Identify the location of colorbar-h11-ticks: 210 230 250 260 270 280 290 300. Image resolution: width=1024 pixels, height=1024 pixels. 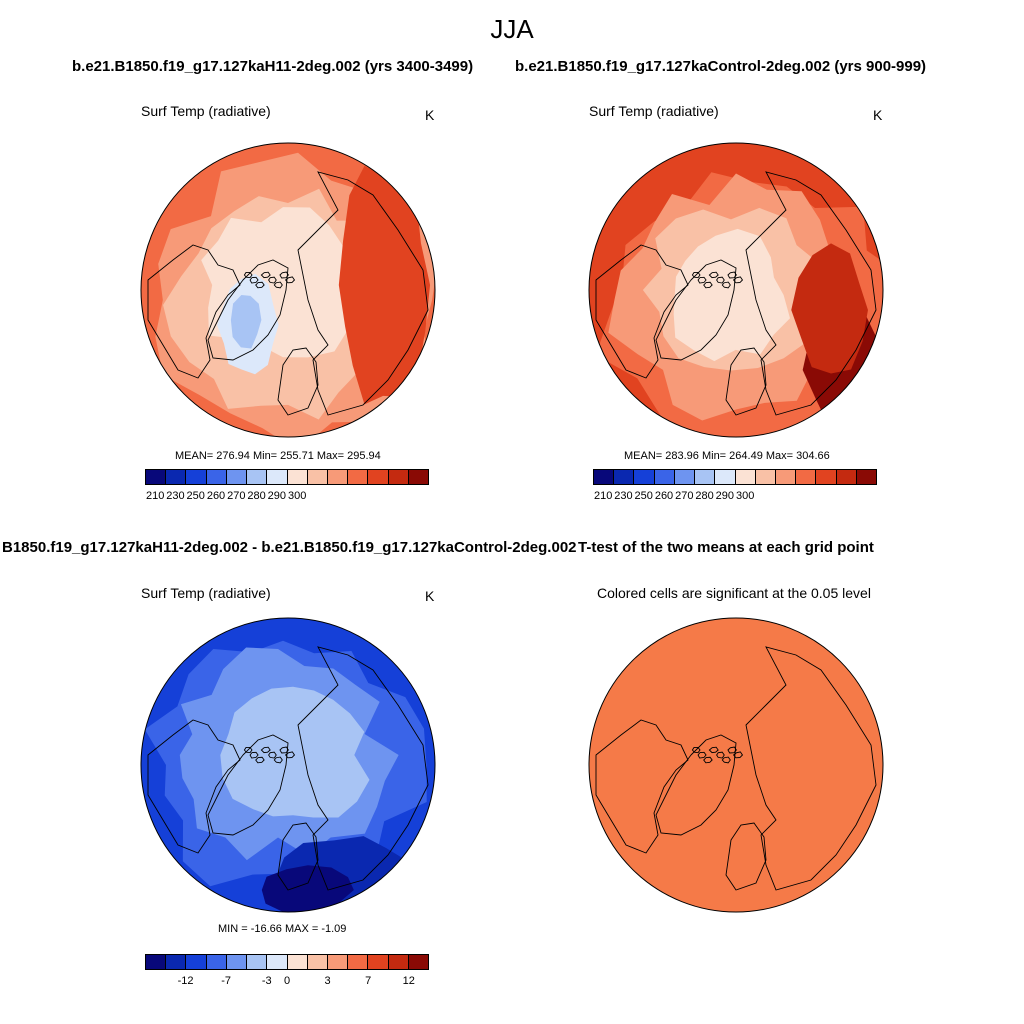
(287, 497).